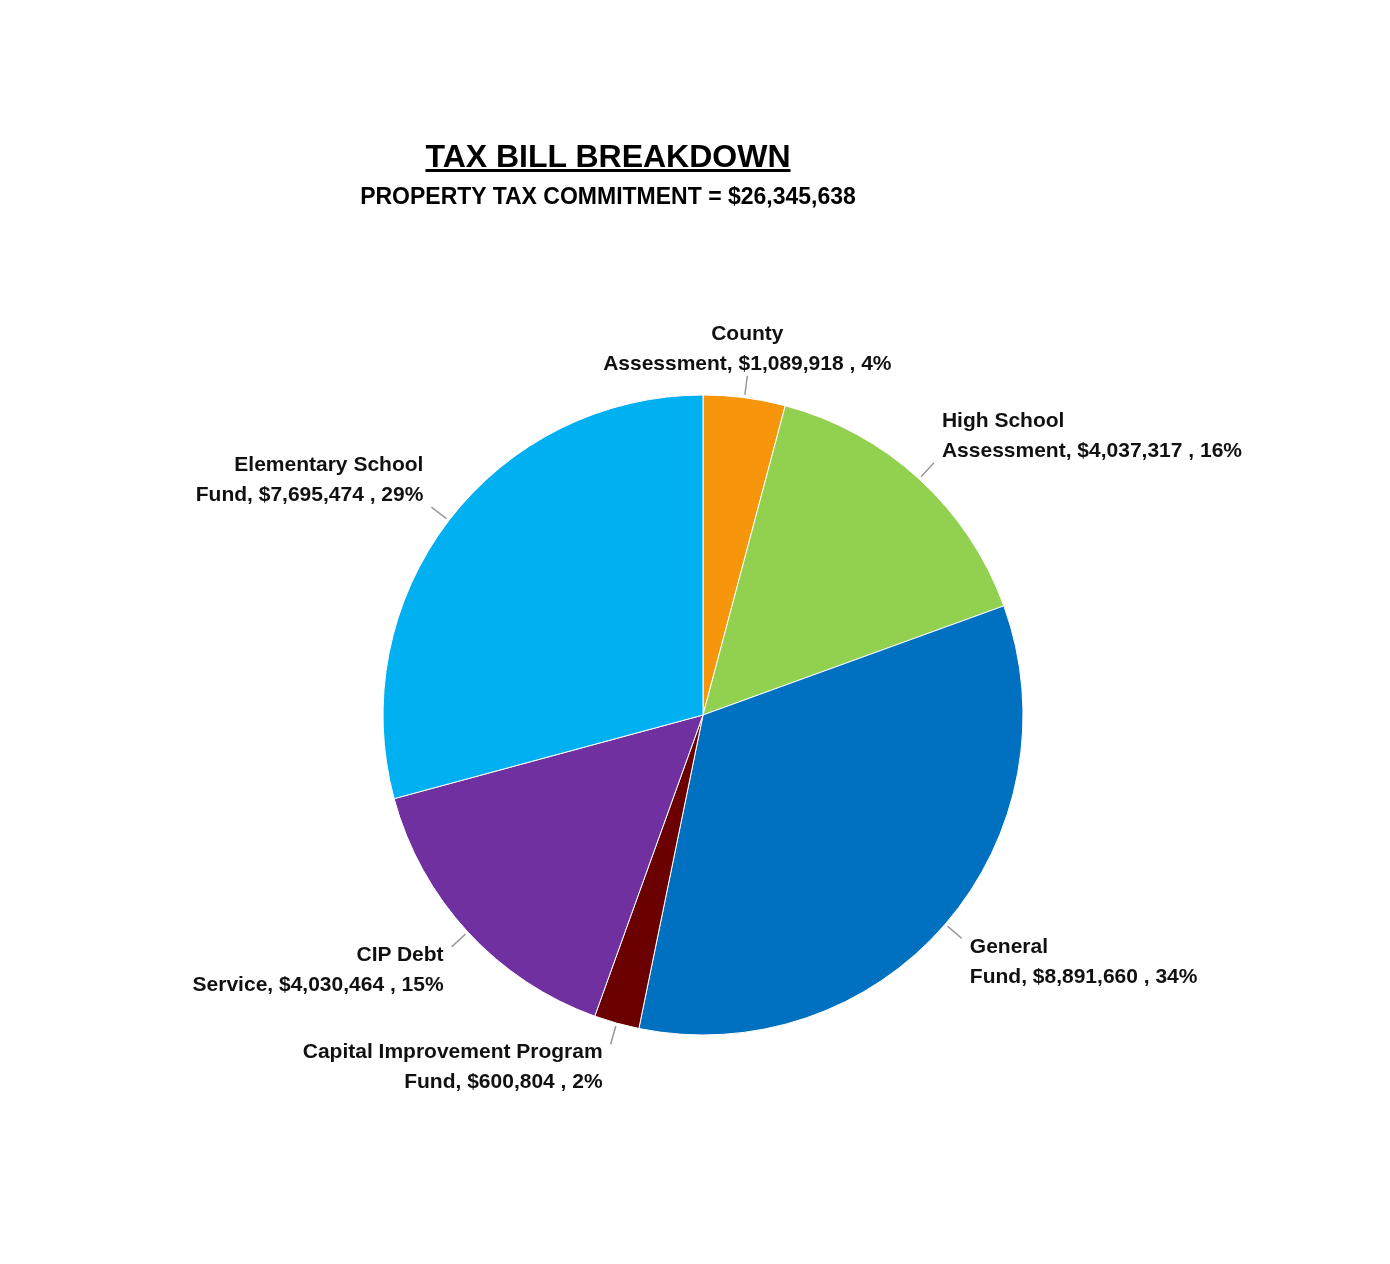 The height and width of the screenshot is (1264, 1390). What do you see at coordinates (608, 156) in the screenshot?
I see `chart-title: TAX BILL BREAKDOWN` at bounding box center [608, 156].